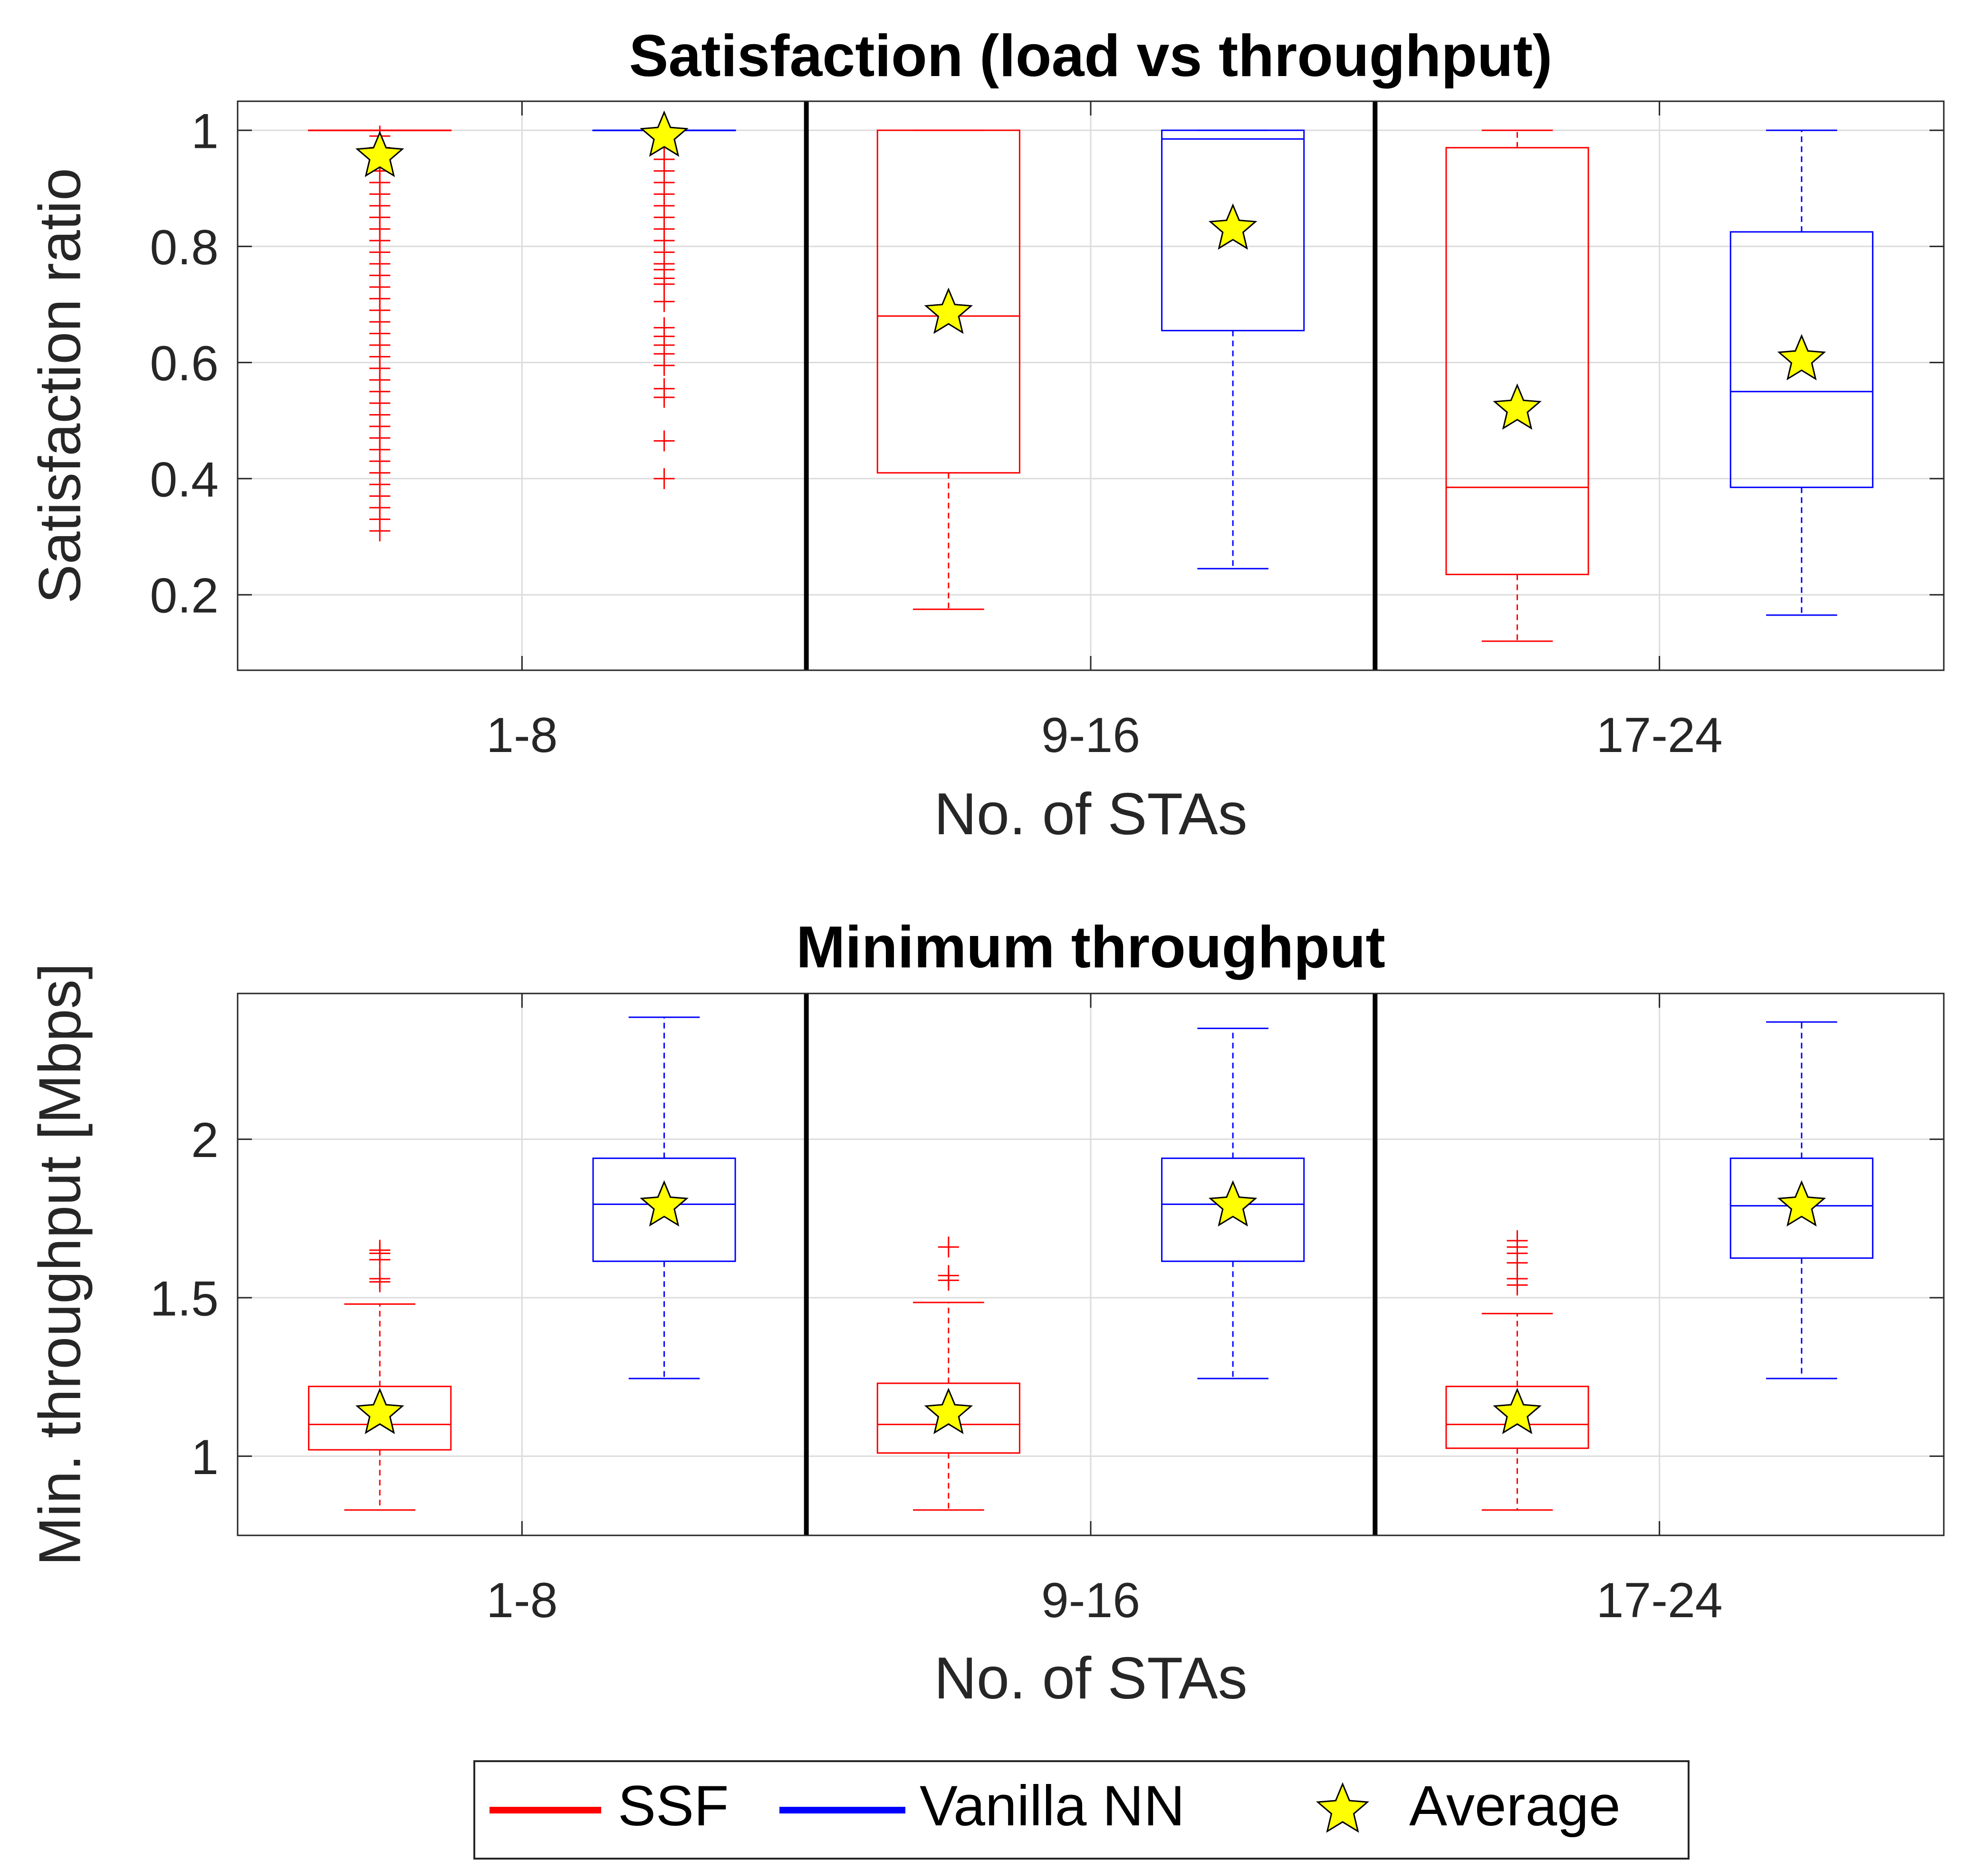 The height and width of the screenshot is (1861, 1988). Describe the element at coordinates (1090, 947) in the screenshot. I see `chart-title: Minimum throughput` at that location.